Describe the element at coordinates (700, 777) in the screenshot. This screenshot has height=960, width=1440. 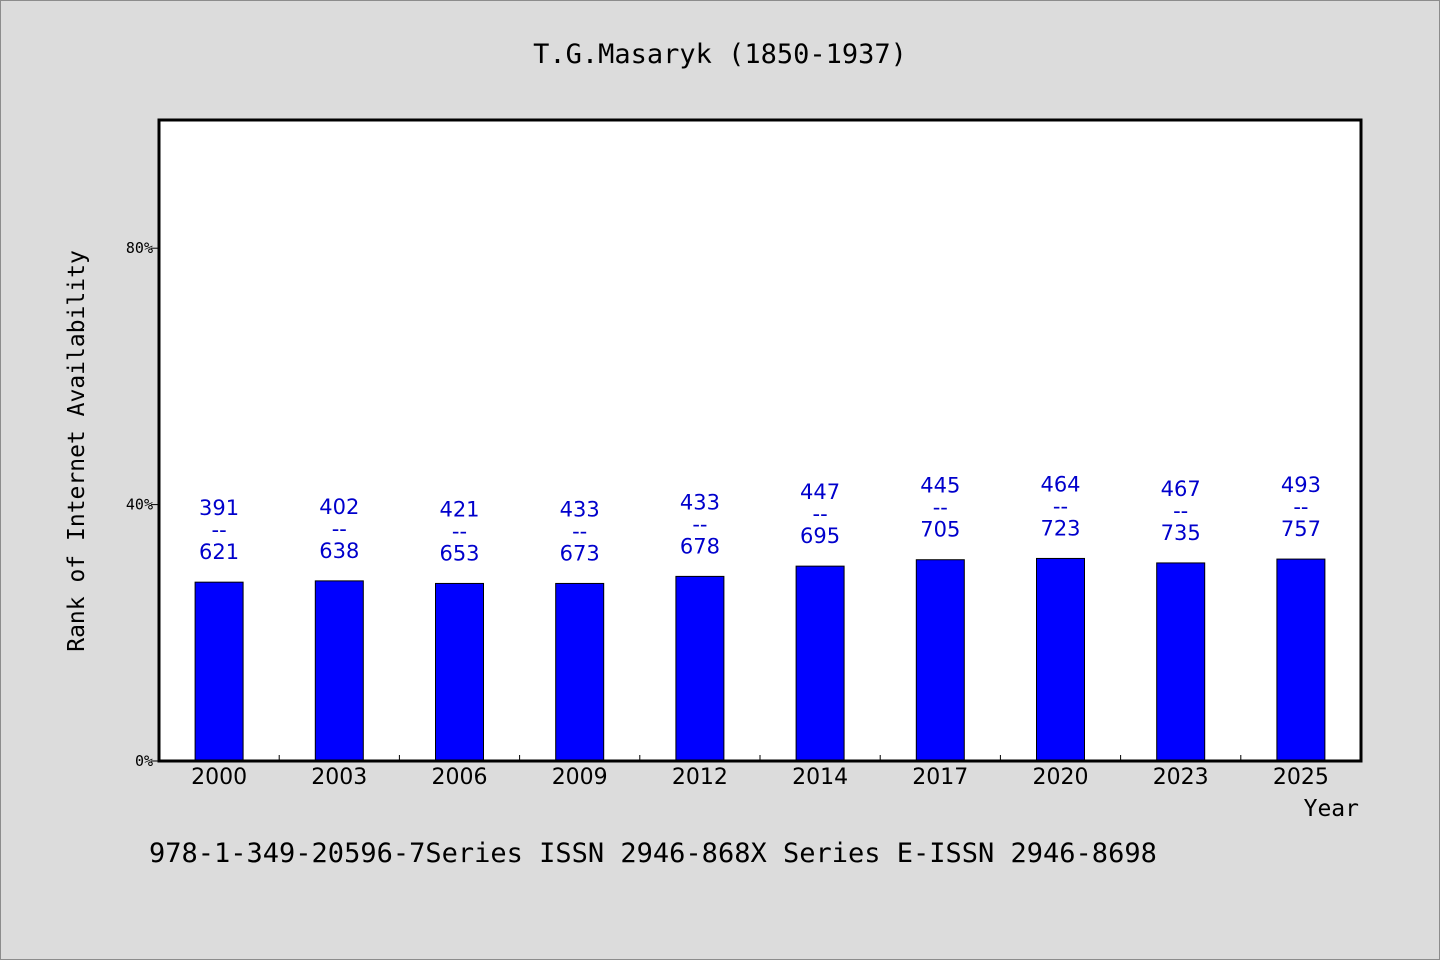
I see `x-tick-label-2012: 2012` at that location.